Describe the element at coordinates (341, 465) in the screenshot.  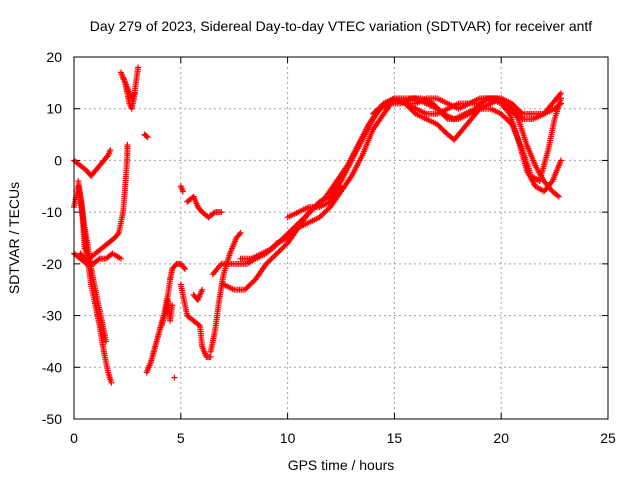
I see `x-axis-title: GPS time / hours` at that location.